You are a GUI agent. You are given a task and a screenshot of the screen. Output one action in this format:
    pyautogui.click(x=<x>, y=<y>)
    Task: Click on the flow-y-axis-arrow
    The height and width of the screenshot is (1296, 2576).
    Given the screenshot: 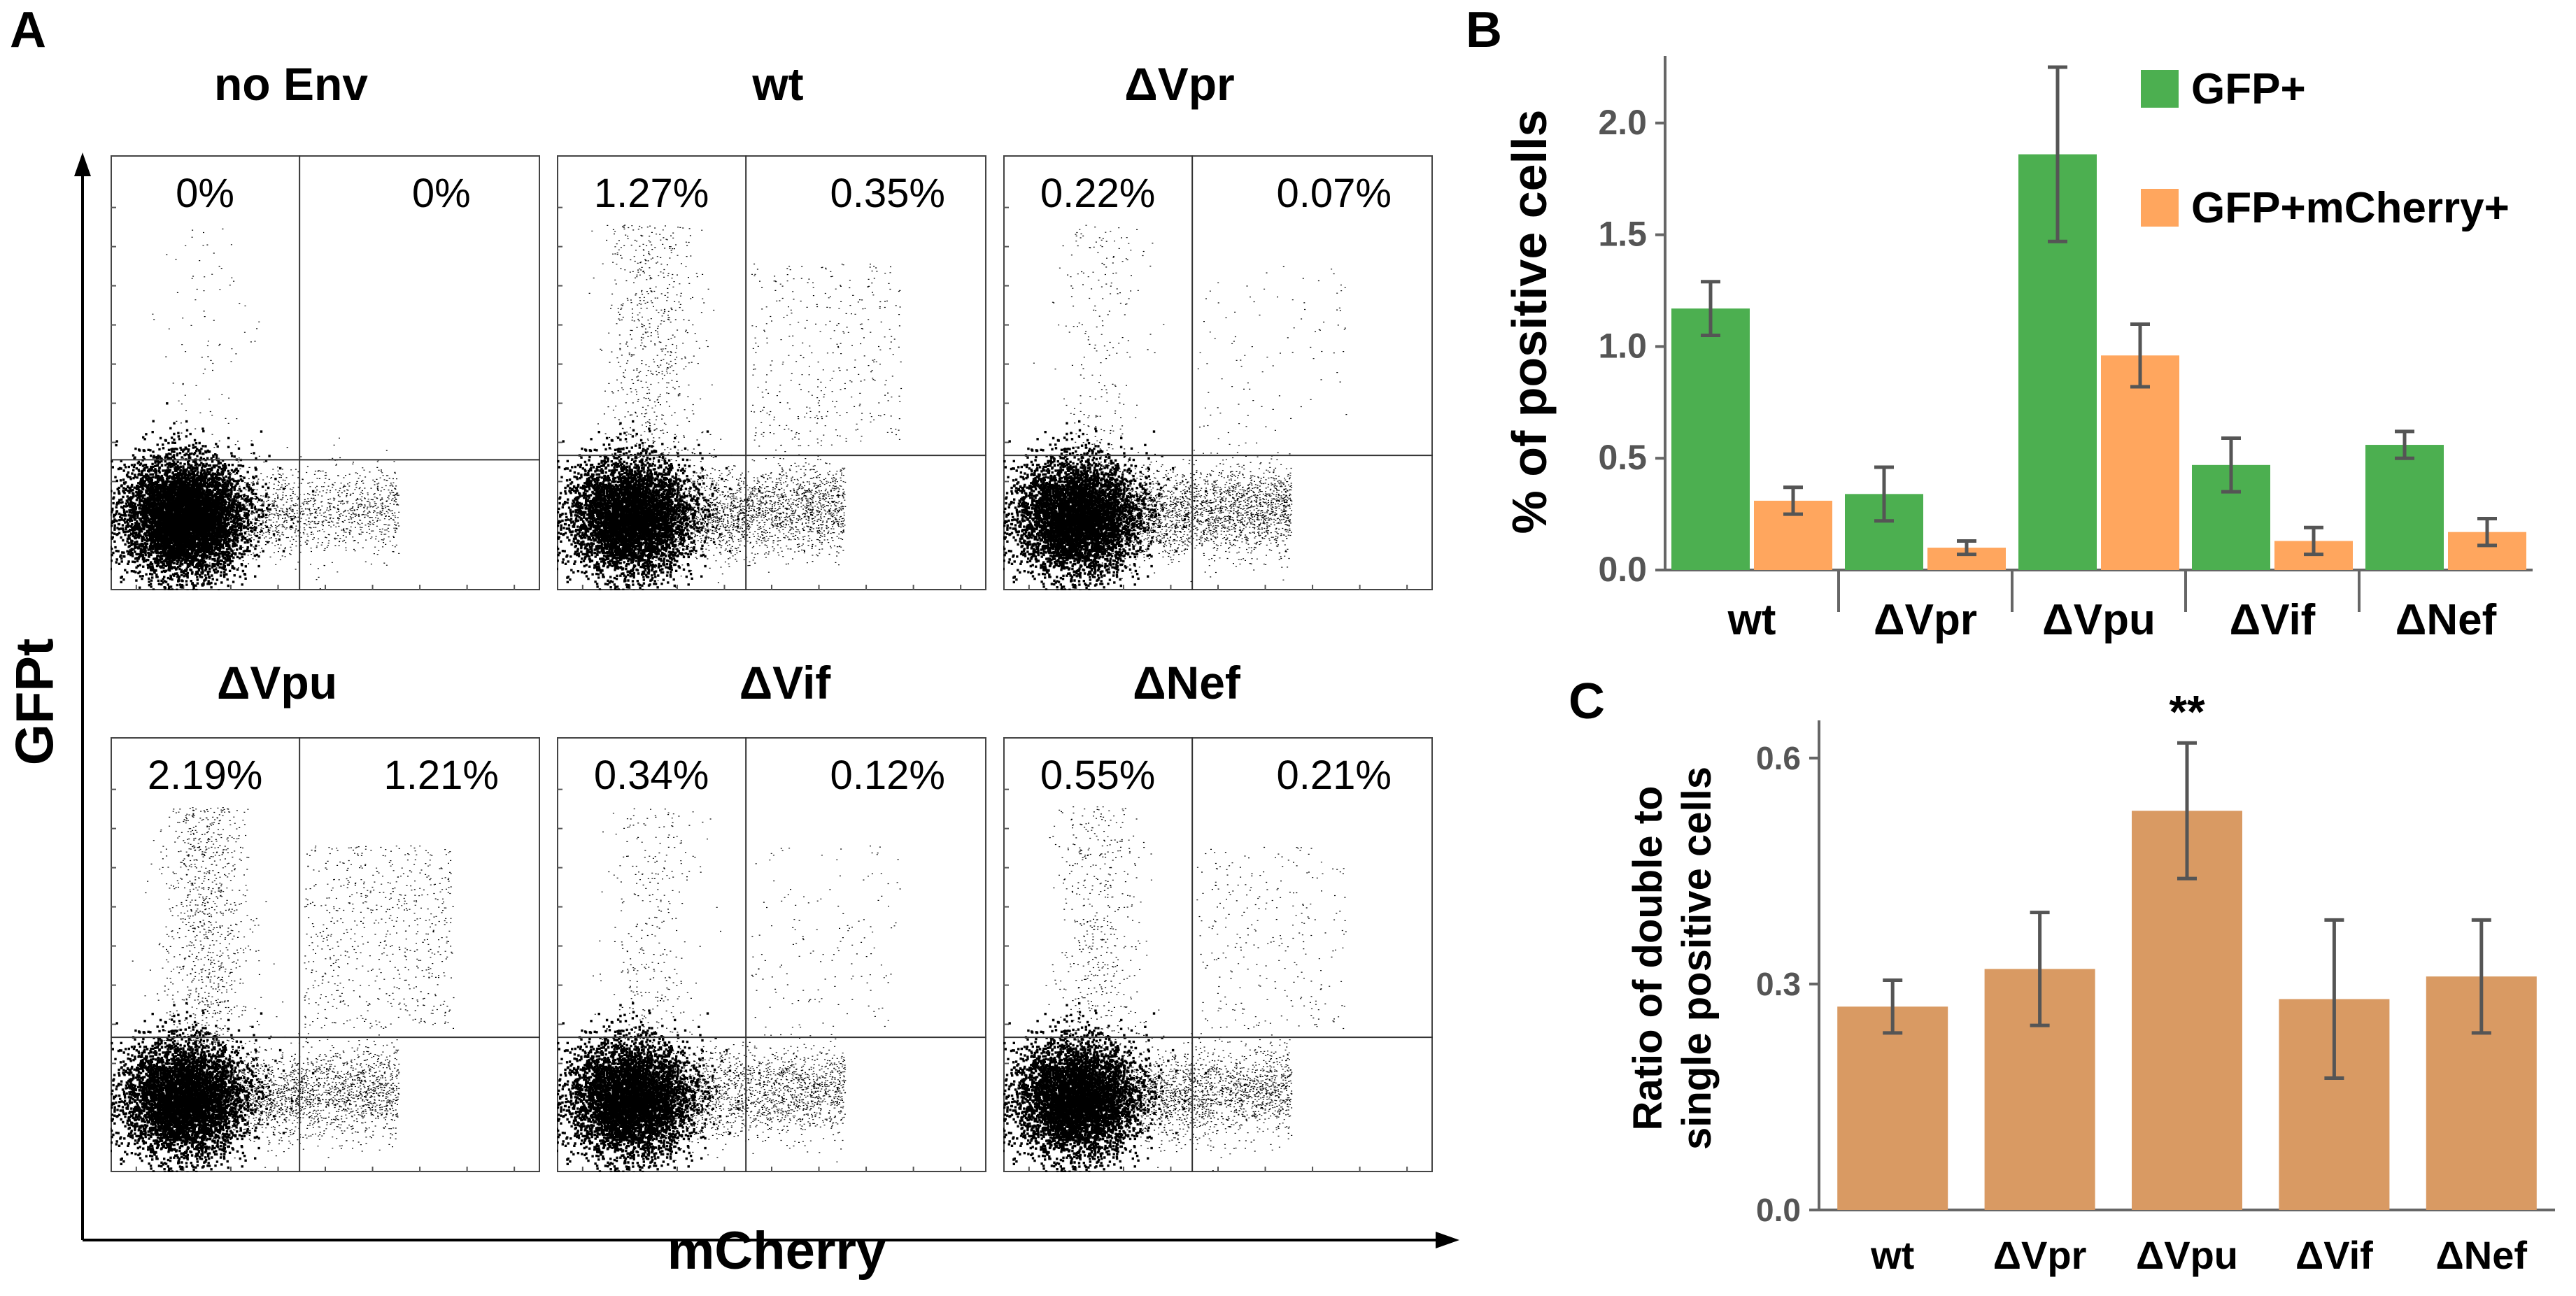 What is the action you would take?
    pyautogui.click(x=82, y=164)
    